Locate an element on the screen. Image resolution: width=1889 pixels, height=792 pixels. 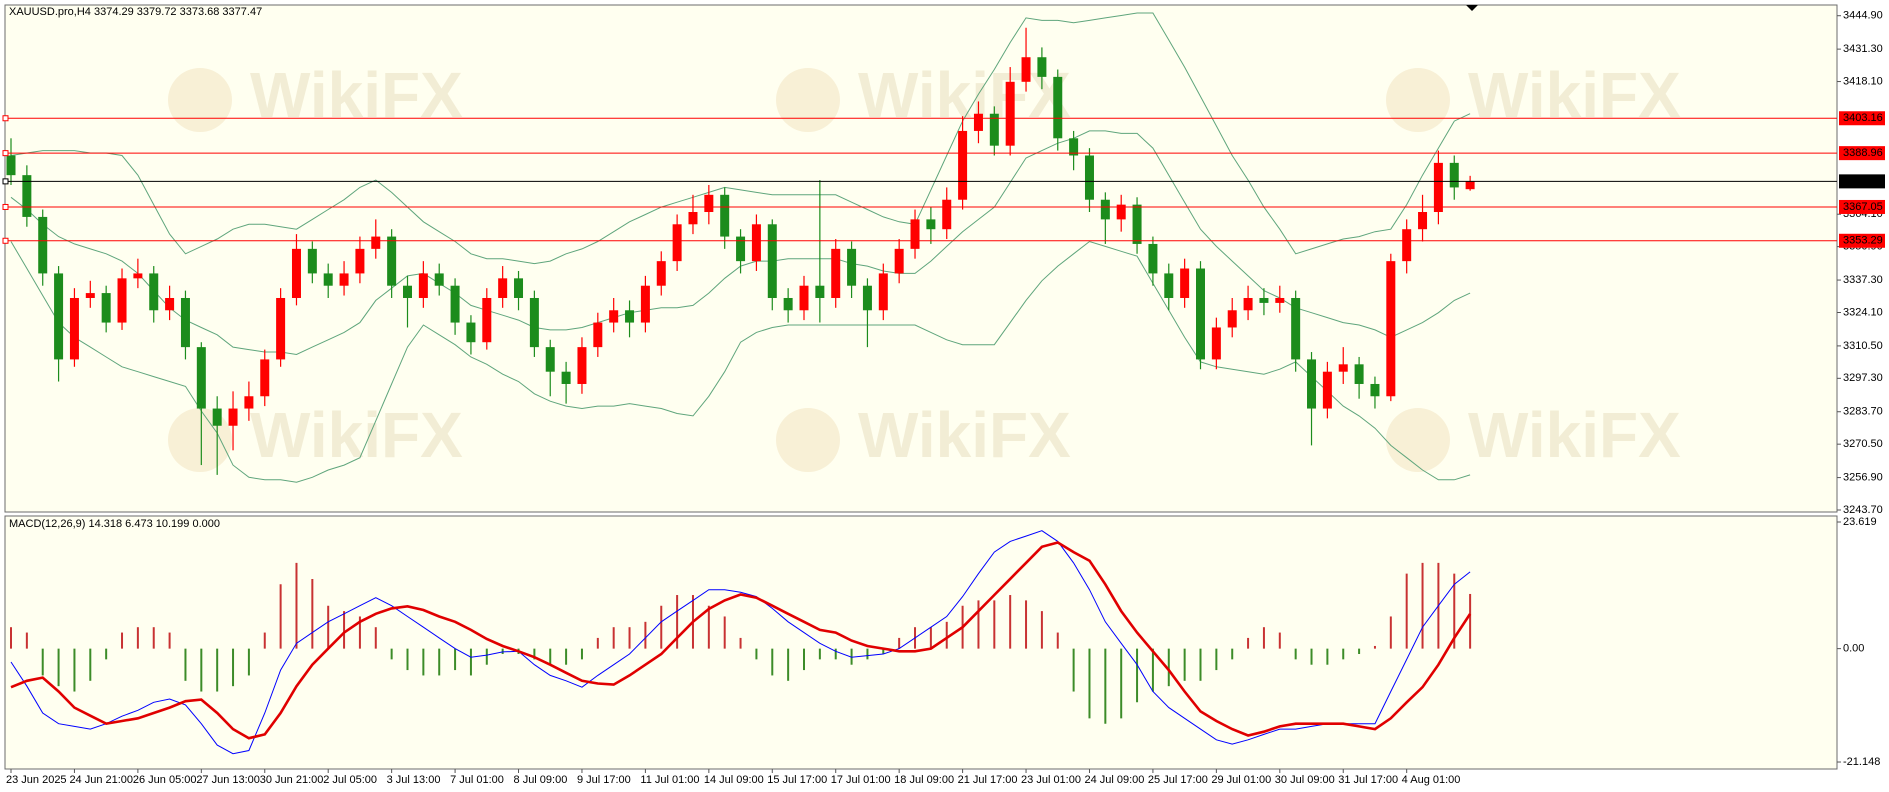
y-tick-label: 3337.30 is located at coordinates (1863, 280).